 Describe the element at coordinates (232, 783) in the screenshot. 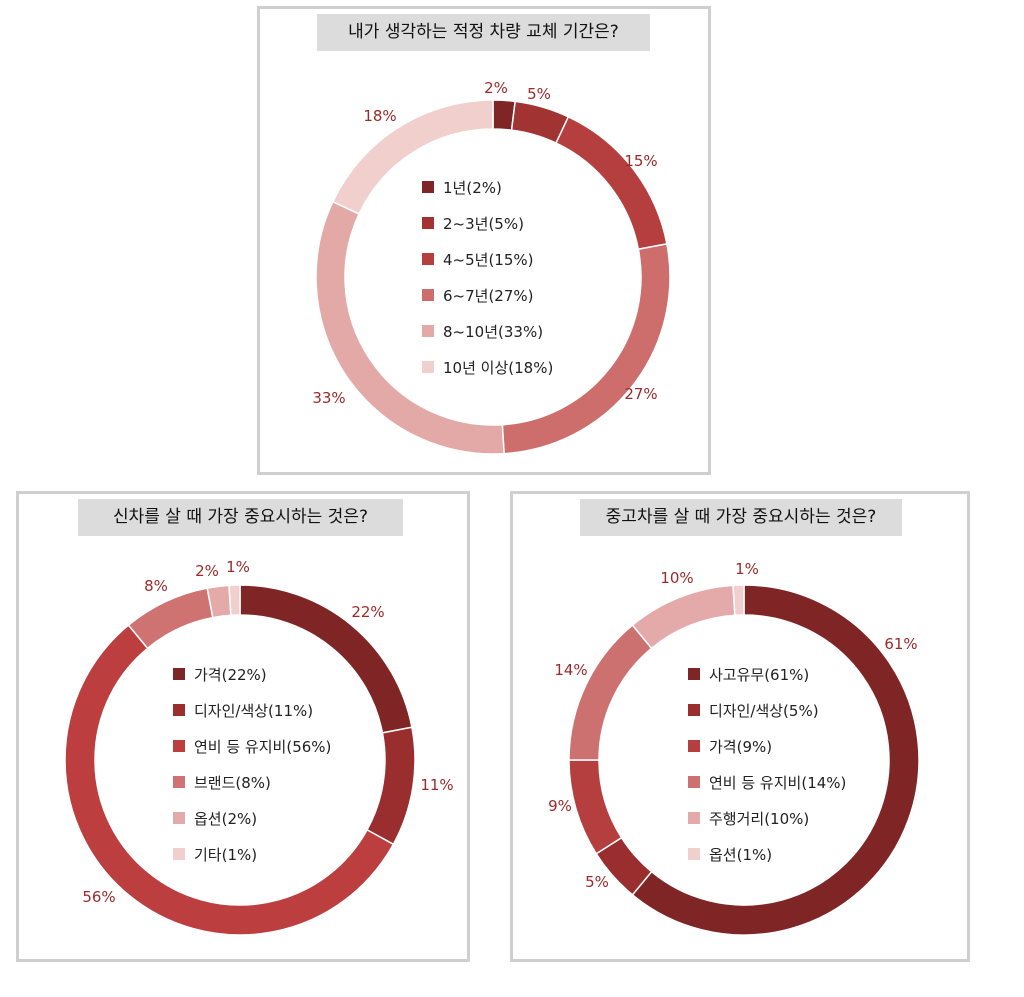

I see `legend-label-3: 브랜드(8%)` at that location.